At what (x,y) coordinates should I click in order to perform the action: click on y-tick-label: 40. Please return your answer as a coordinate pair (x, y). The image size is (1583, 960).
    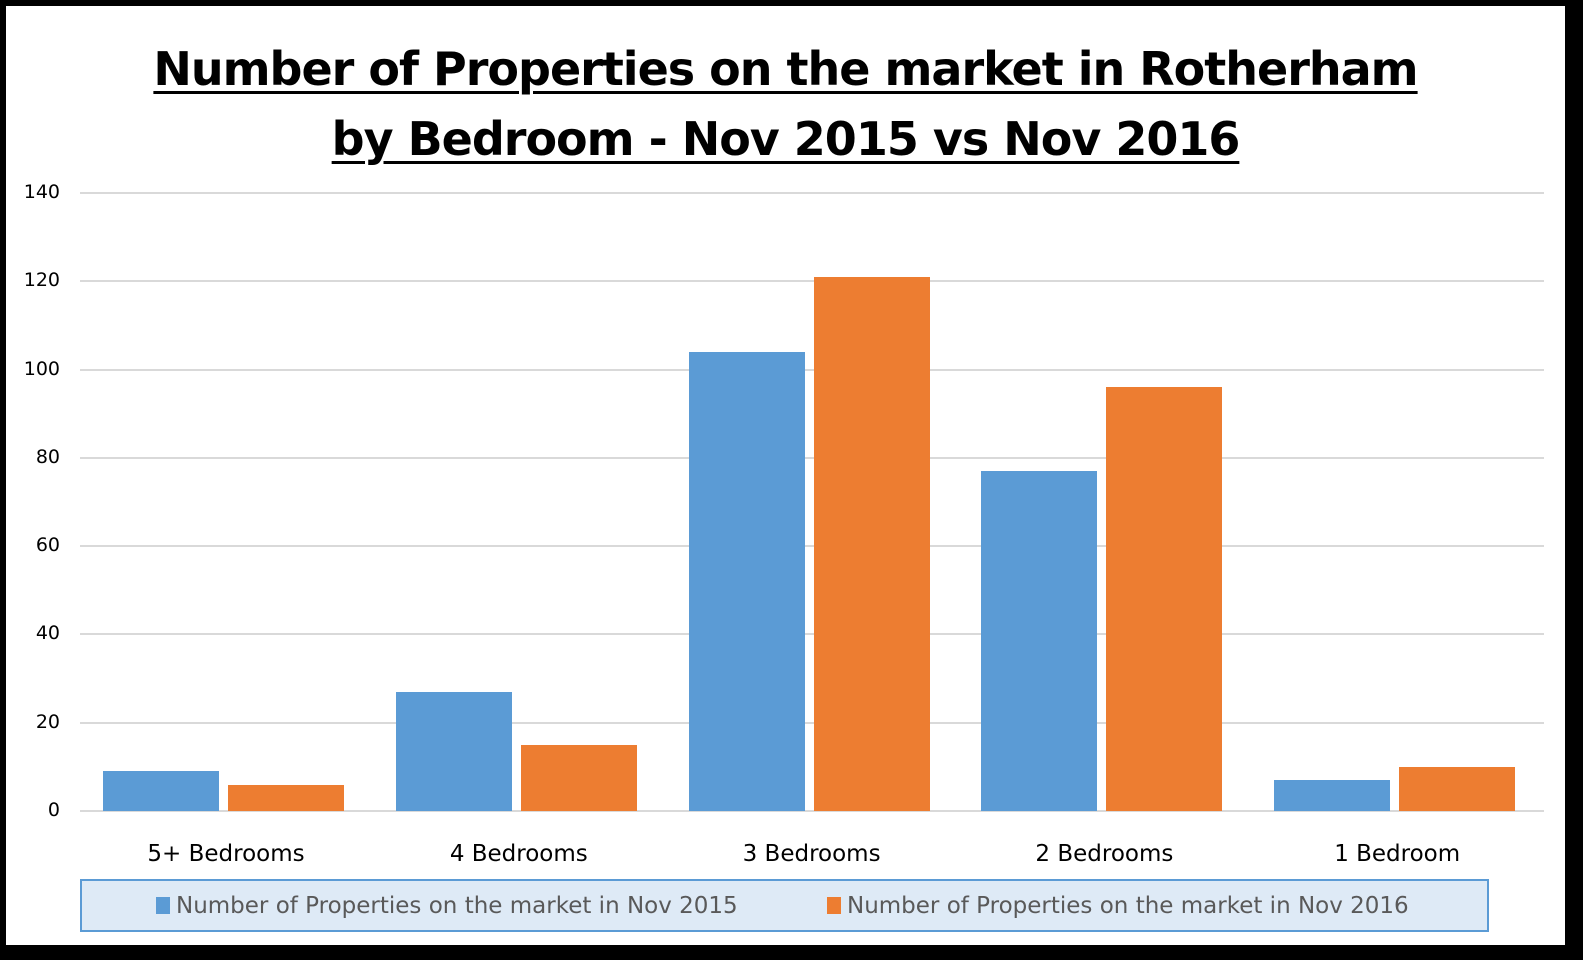
    Looking at the image, I should click on (47, 633).